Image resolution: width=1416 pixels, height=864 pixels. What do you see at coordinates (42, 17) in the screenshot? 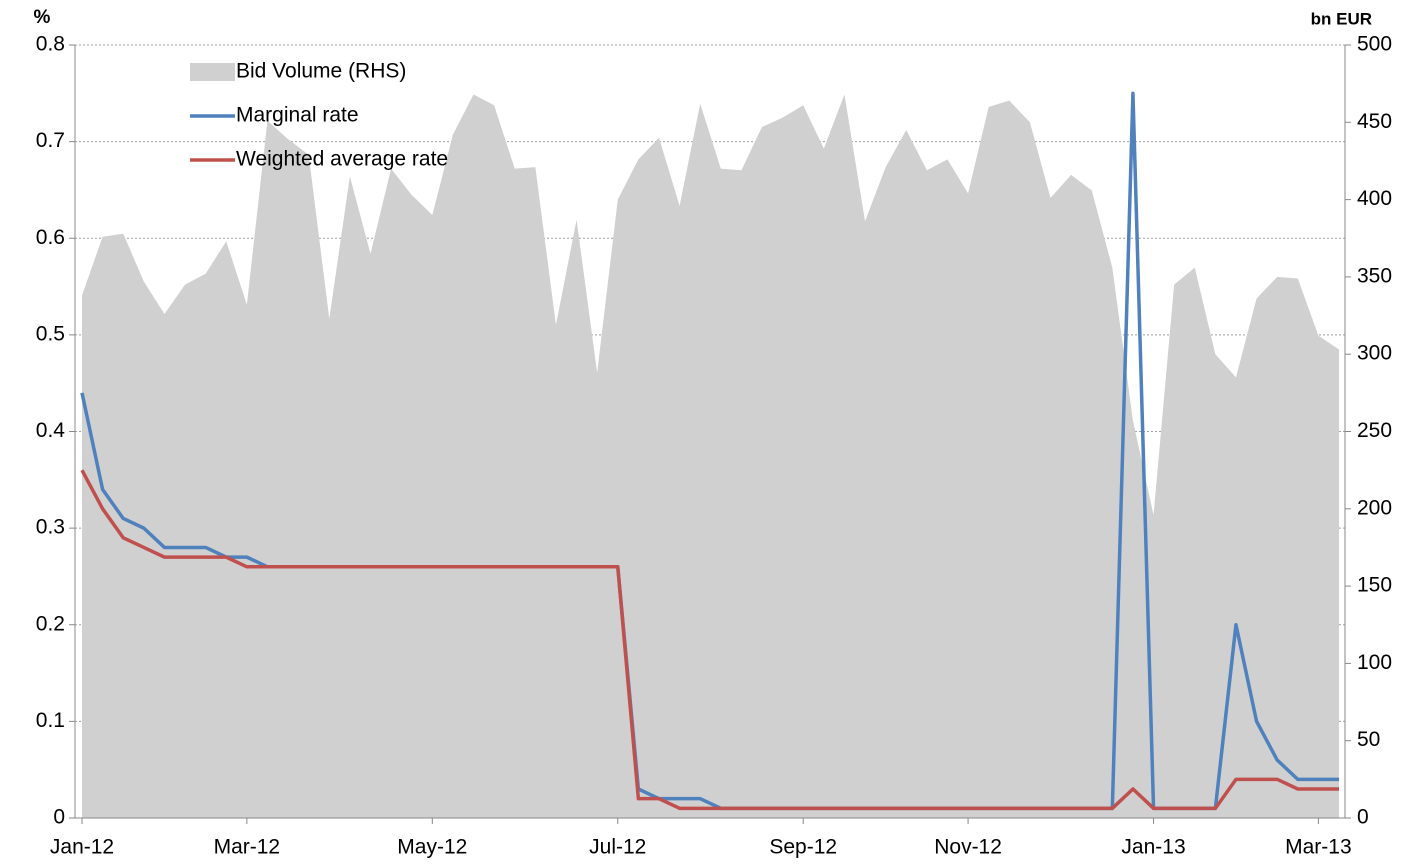
I see `y-axis-label: %` at bounding box center [42, 17].